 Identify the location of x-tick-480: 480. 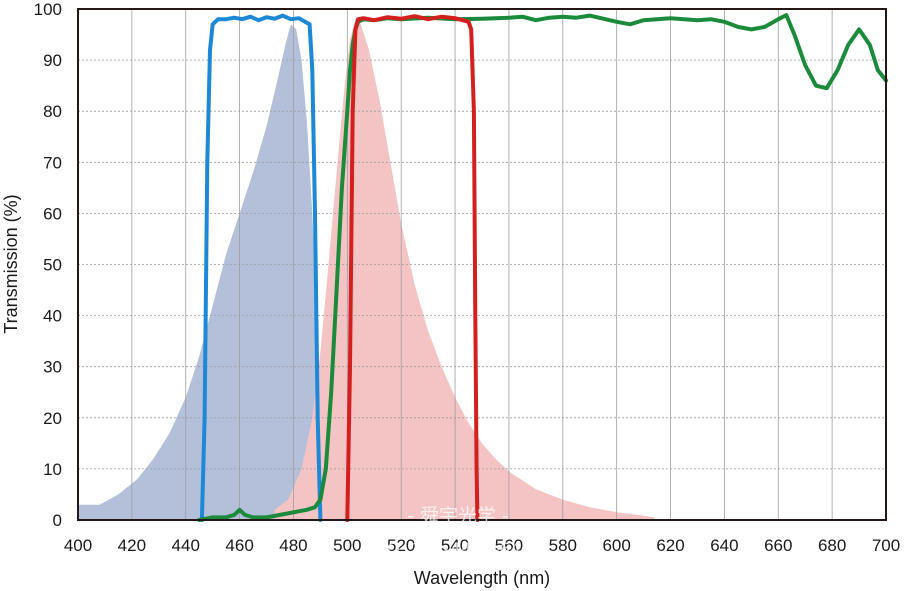
(293, 545).